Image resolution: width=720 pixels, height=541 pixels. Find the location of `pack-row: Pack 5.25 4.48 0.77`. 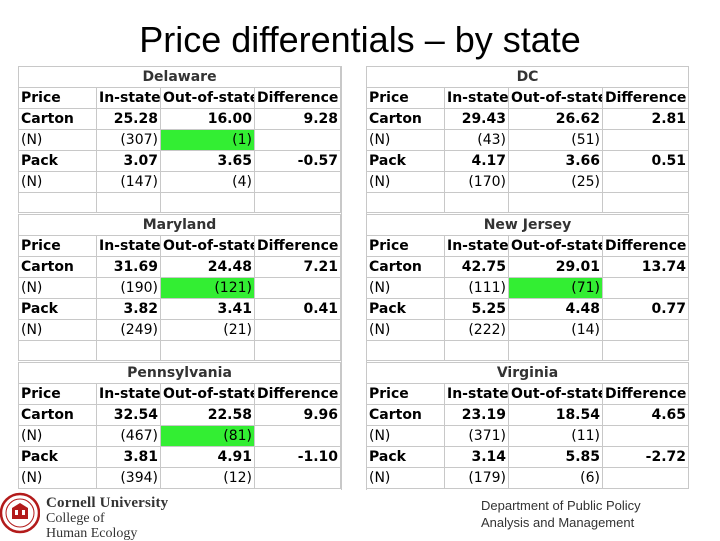

pack-row: Pack 5.25 4.48 0.77 is located at coordinates (528, 309).